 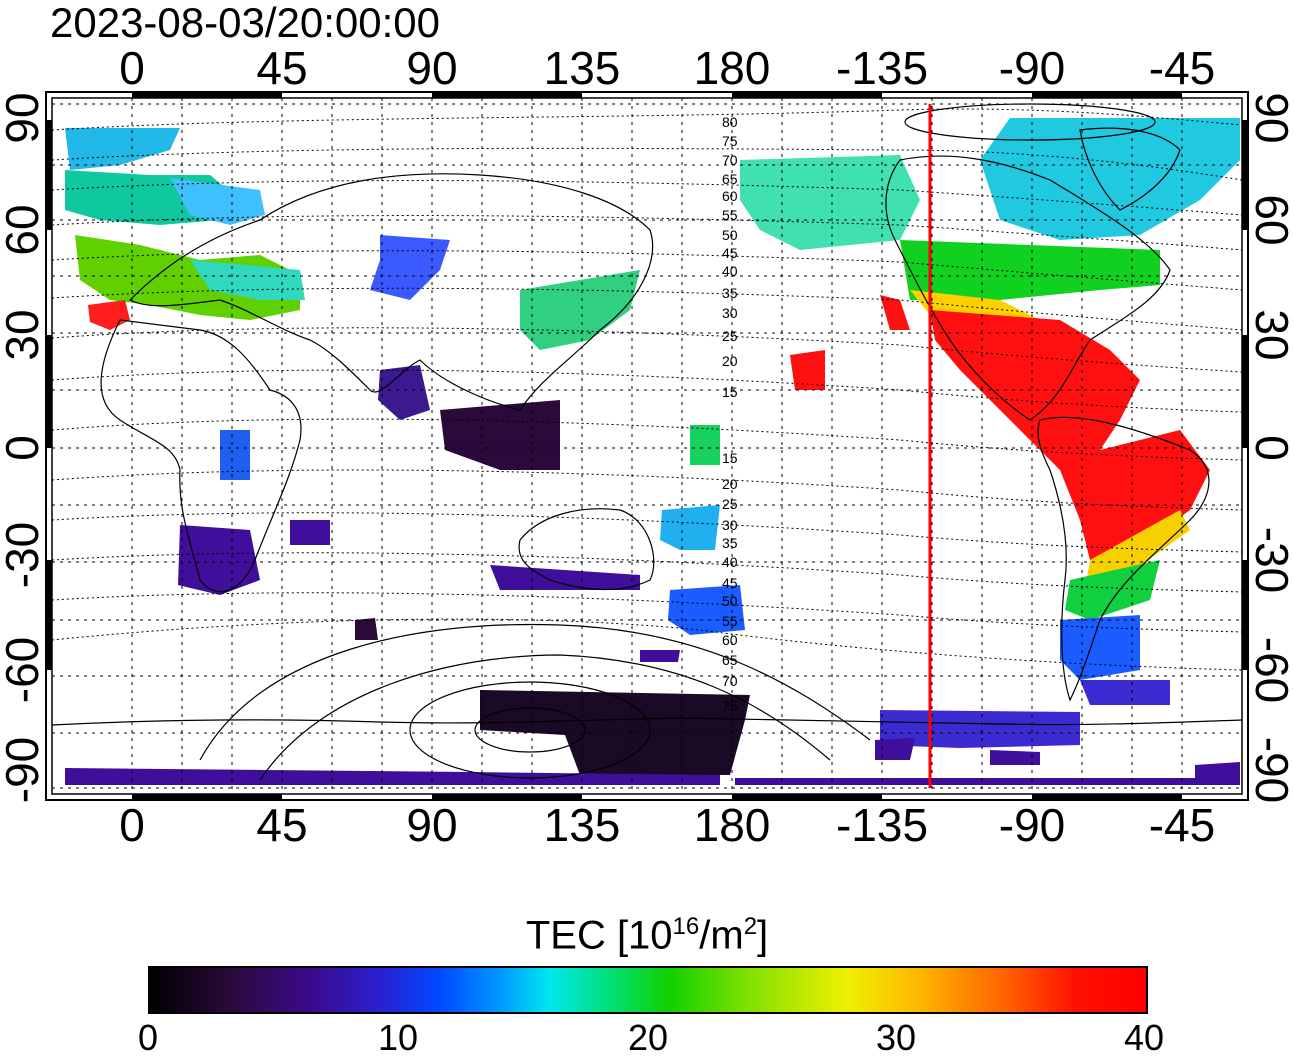 What do you see at coordinates (647, 721) in the screenshot?
I see `antarctica-outline` at bounding box center [647, 721].